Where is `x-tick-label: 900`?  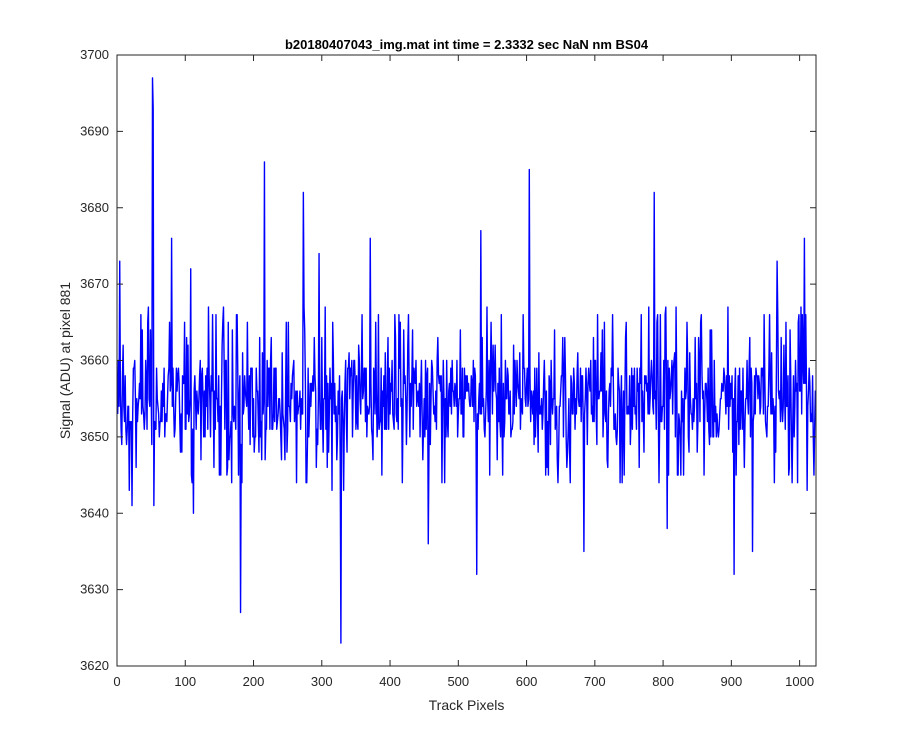 x-tick-label: 900 is located at coordinates (732, 681).